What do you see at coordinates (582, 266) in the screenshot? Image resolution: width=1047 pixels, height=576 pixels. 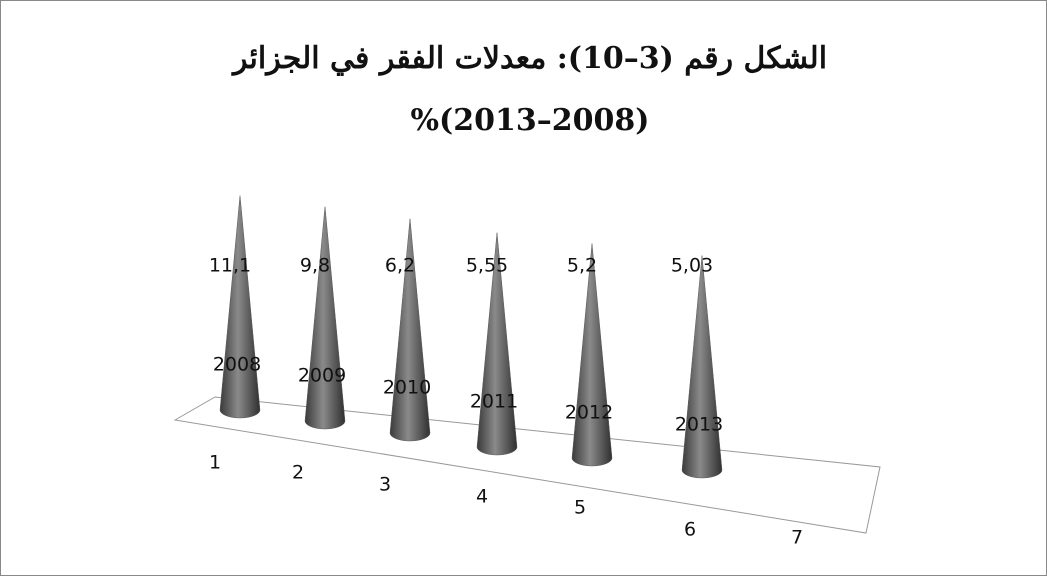 I see `data-label: 5,2` at bounding box center [582, 266].